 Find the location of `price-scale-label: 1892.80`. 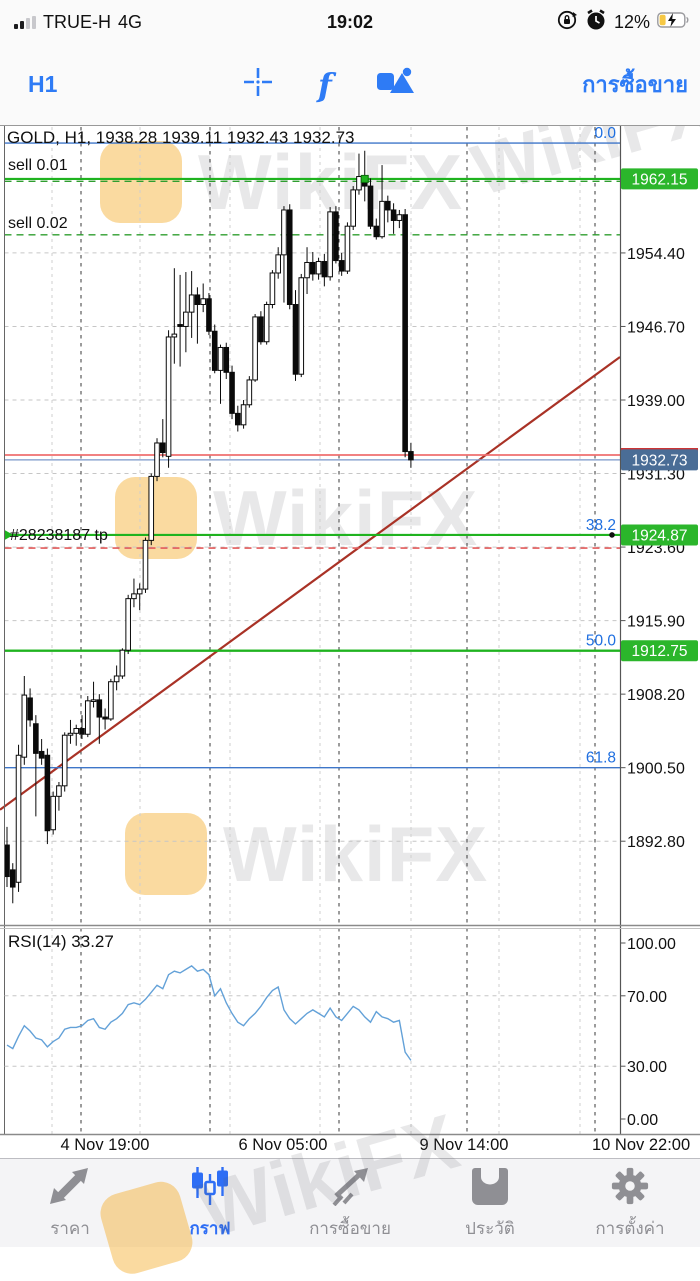

price-scale-label: 1892.80 is located at coordinates (656, 842).